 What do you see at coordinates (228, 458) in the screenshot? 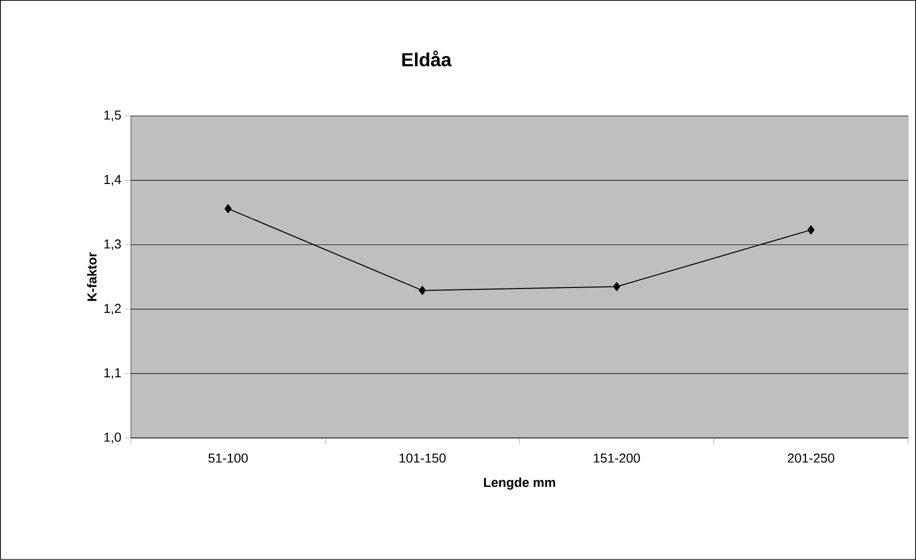
I see `x-tick-label: 51-100` at bounding box center [228, 458].